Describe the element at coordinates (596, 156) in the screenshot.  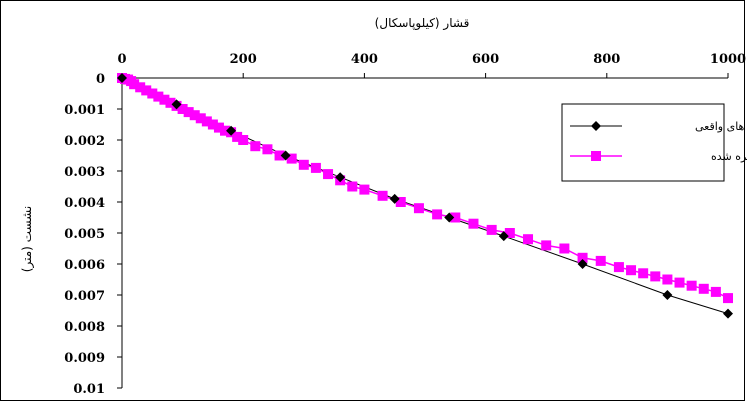
I see `legend-marker-calibrated` at that location.